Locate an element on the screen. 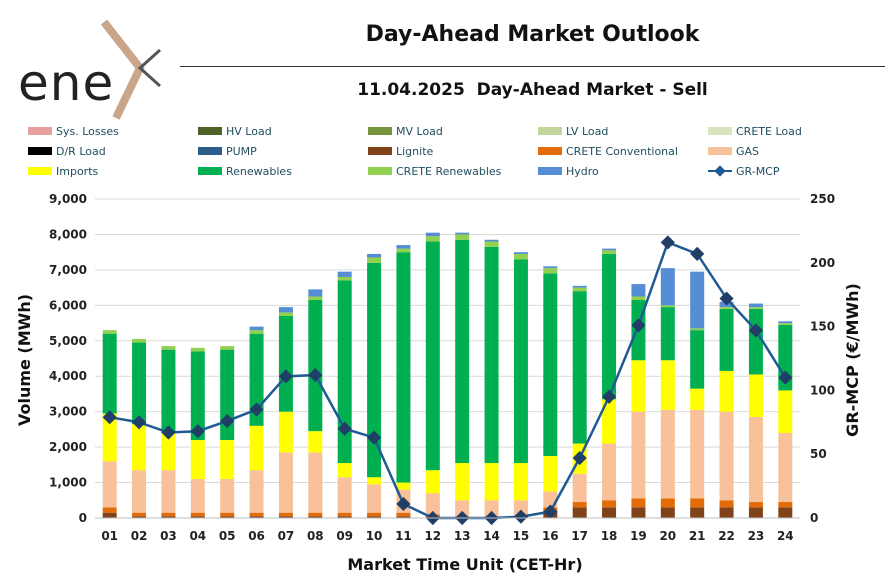 The image size is (895, 579). legend-label: Sys. Losses is located at coordinates (87, 131).